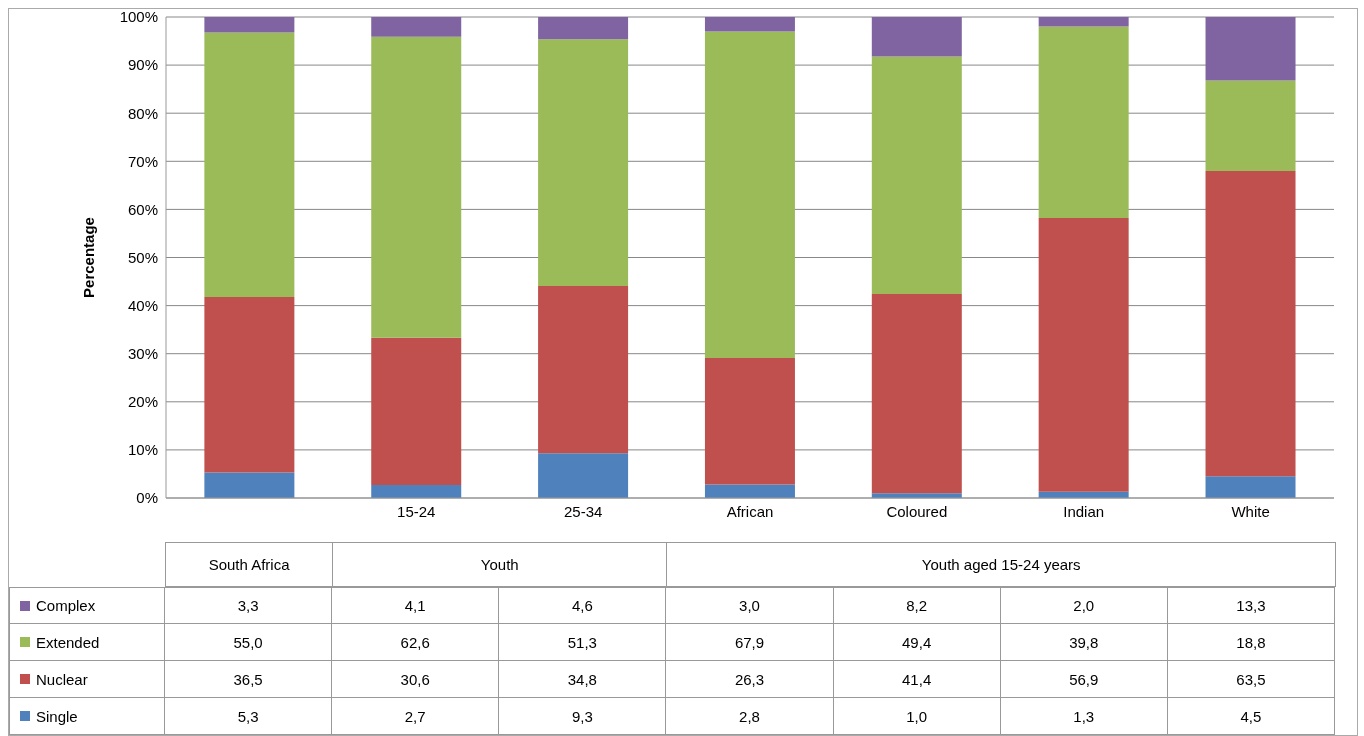  Describe the element at coordinates (57, 716) in the screenshot. I see `legend-label: Single` at that location.